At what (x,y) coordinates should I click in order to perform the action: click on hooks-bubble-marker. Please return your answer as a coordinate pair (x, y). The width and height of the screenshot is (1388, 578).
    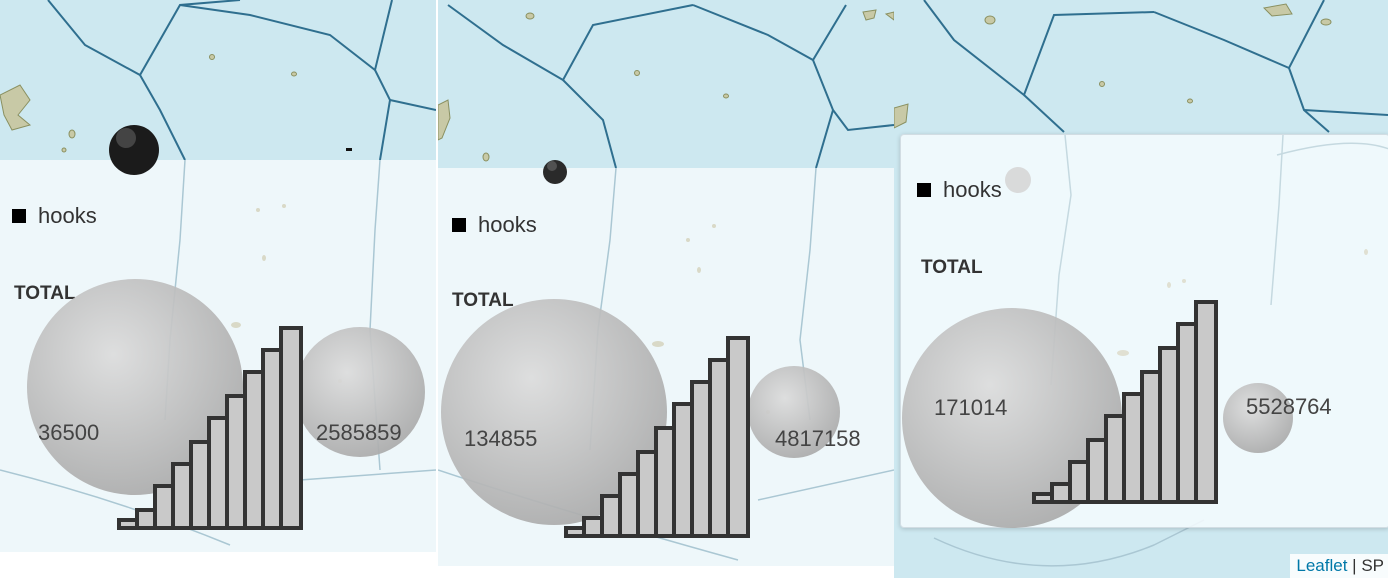
    Looking at the image, I should click on (1018, 180).